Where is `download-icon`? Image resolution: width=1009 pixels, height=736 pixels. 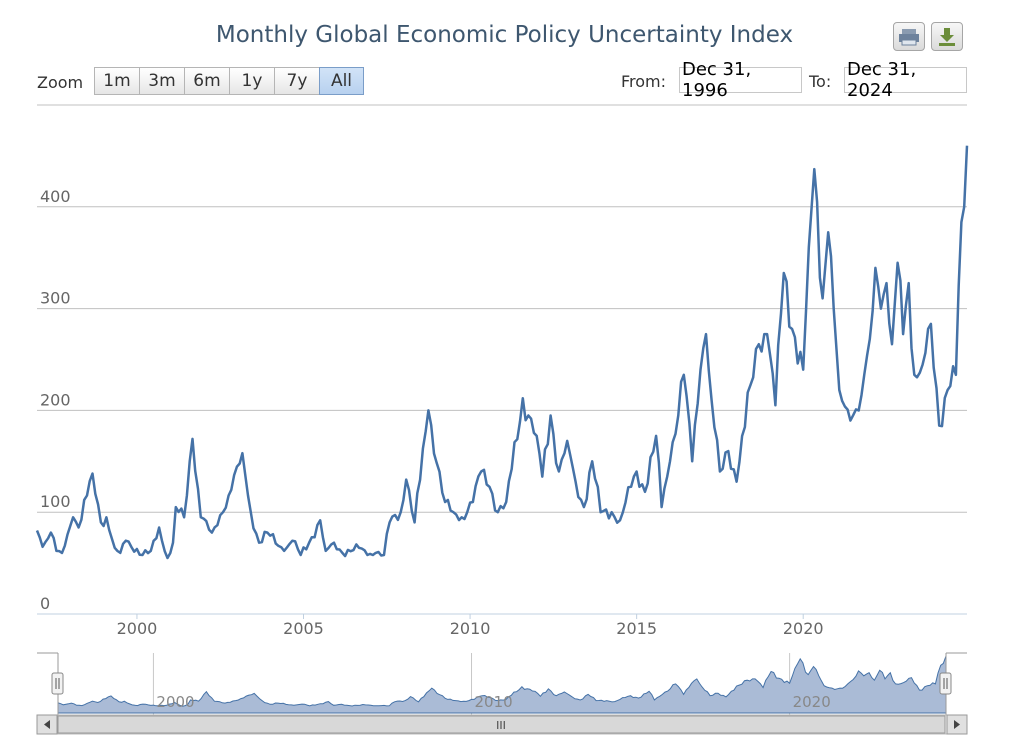
download-icon is located at coordinates (947, 37).